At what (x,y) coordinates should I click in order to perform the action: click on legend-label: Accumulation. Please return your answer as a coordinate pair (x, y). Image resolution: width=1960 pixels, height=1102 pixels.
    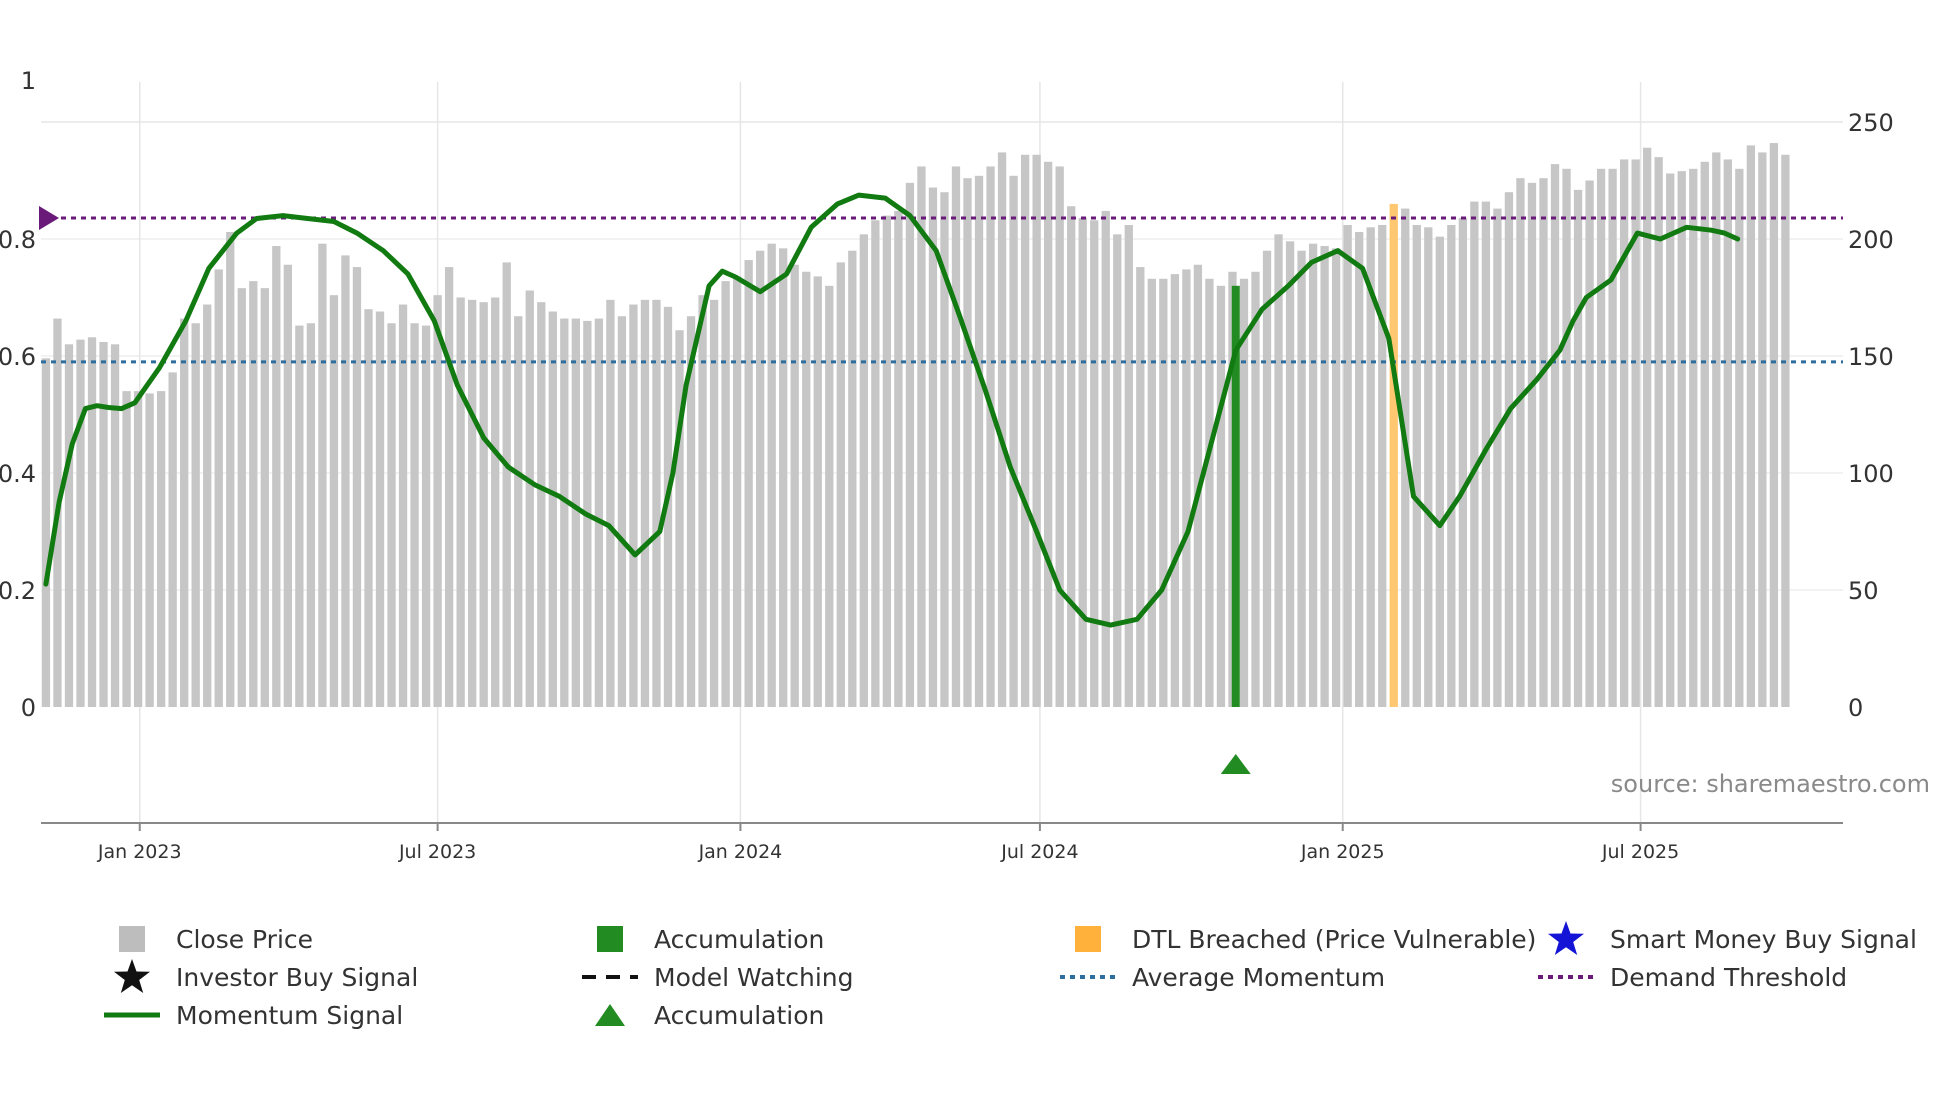
    Looking at the image, I should click on (739, 1015).